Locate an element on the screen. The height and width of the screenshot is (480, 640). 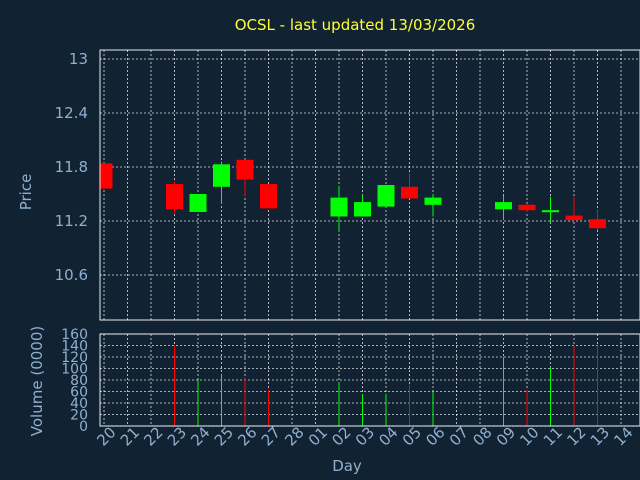
volume-tick-label: 80 is located at coordinates (79, 381).